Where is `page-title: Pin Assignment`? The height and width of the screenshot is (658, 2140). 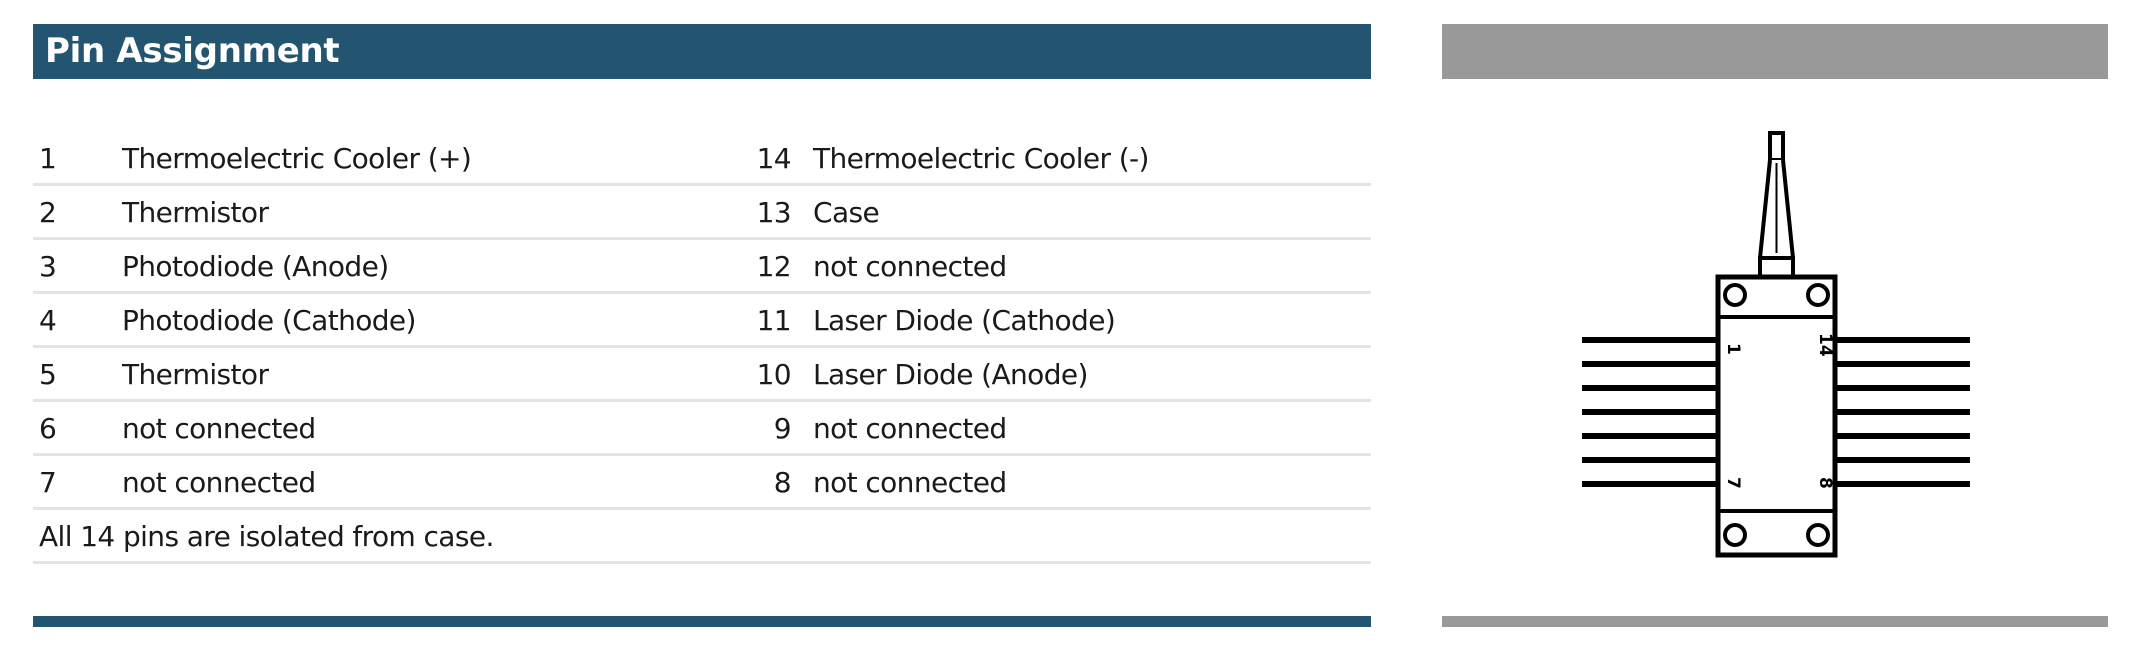 page-title: Pin Assignment is located at coordinates (192, 51).